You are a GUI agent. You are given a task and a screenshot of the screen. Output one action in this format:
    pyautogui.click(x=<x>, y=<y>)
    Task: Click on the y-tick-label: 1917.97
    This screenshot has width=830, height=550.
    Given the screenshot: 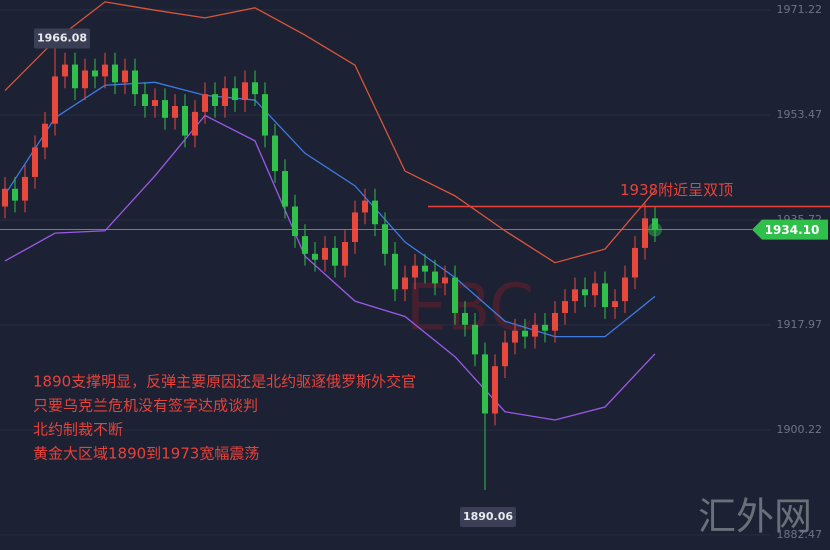 What is the action you would take?
    pyautogui.click(x=800, y=324)
    